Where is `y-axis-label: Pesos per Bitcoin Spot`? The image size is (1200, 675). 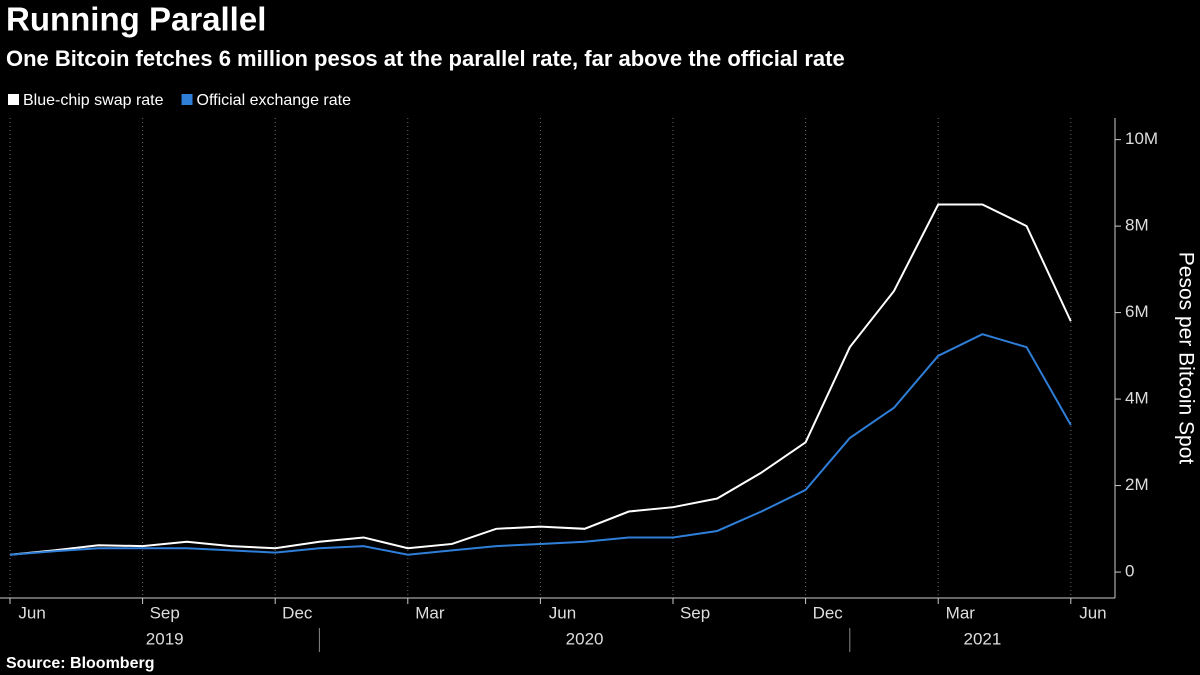
y-axis-label: Pesos per Bitcoin Spot is located at coordinates (1185, 358).